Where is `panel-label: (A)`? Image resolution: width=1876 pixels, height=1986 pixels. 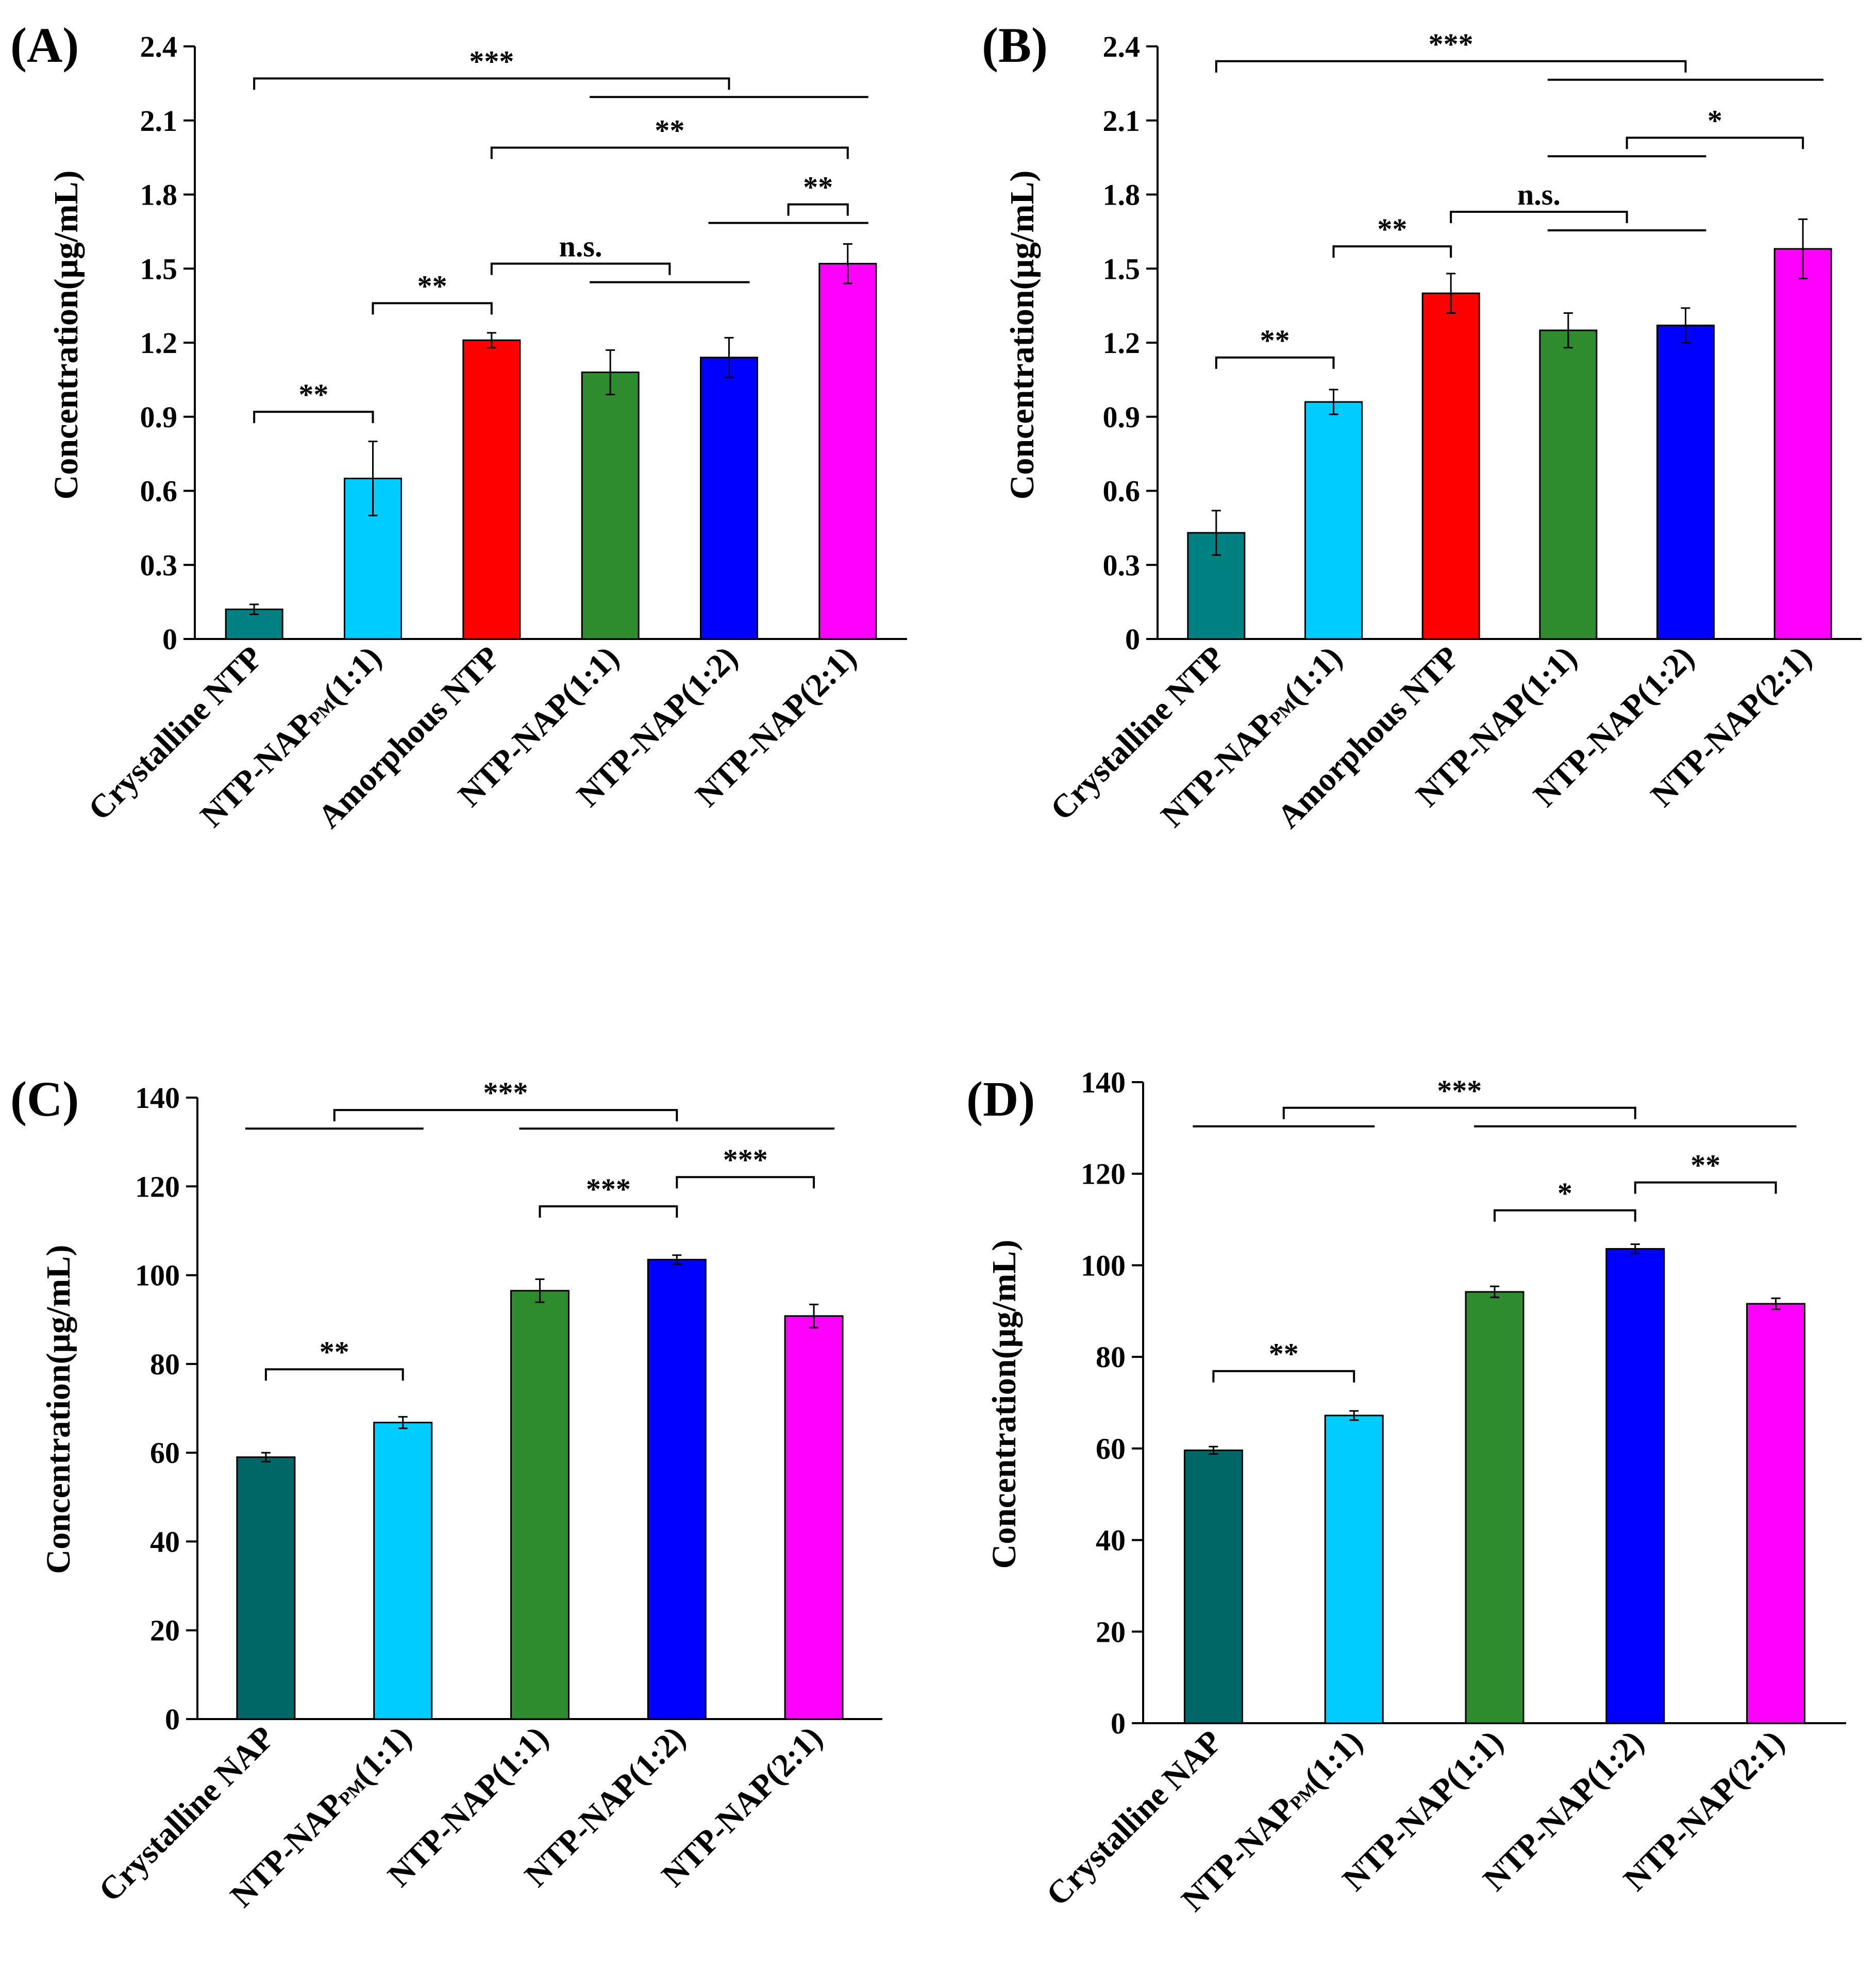 panel-label: (A) is located at coordinates (44, 46).